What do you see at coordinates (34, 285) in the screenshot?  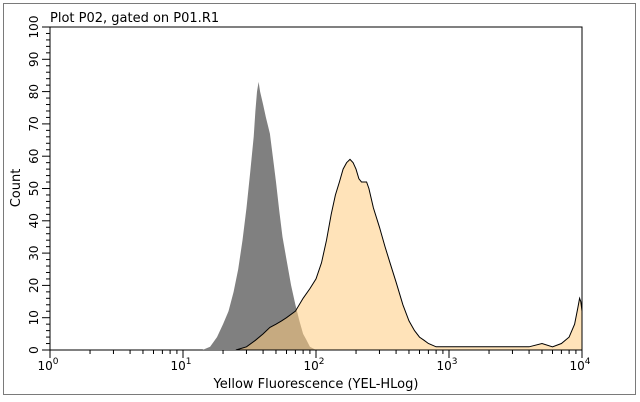 I see `y-tick-label: 20` at bounding box center [34, 285].